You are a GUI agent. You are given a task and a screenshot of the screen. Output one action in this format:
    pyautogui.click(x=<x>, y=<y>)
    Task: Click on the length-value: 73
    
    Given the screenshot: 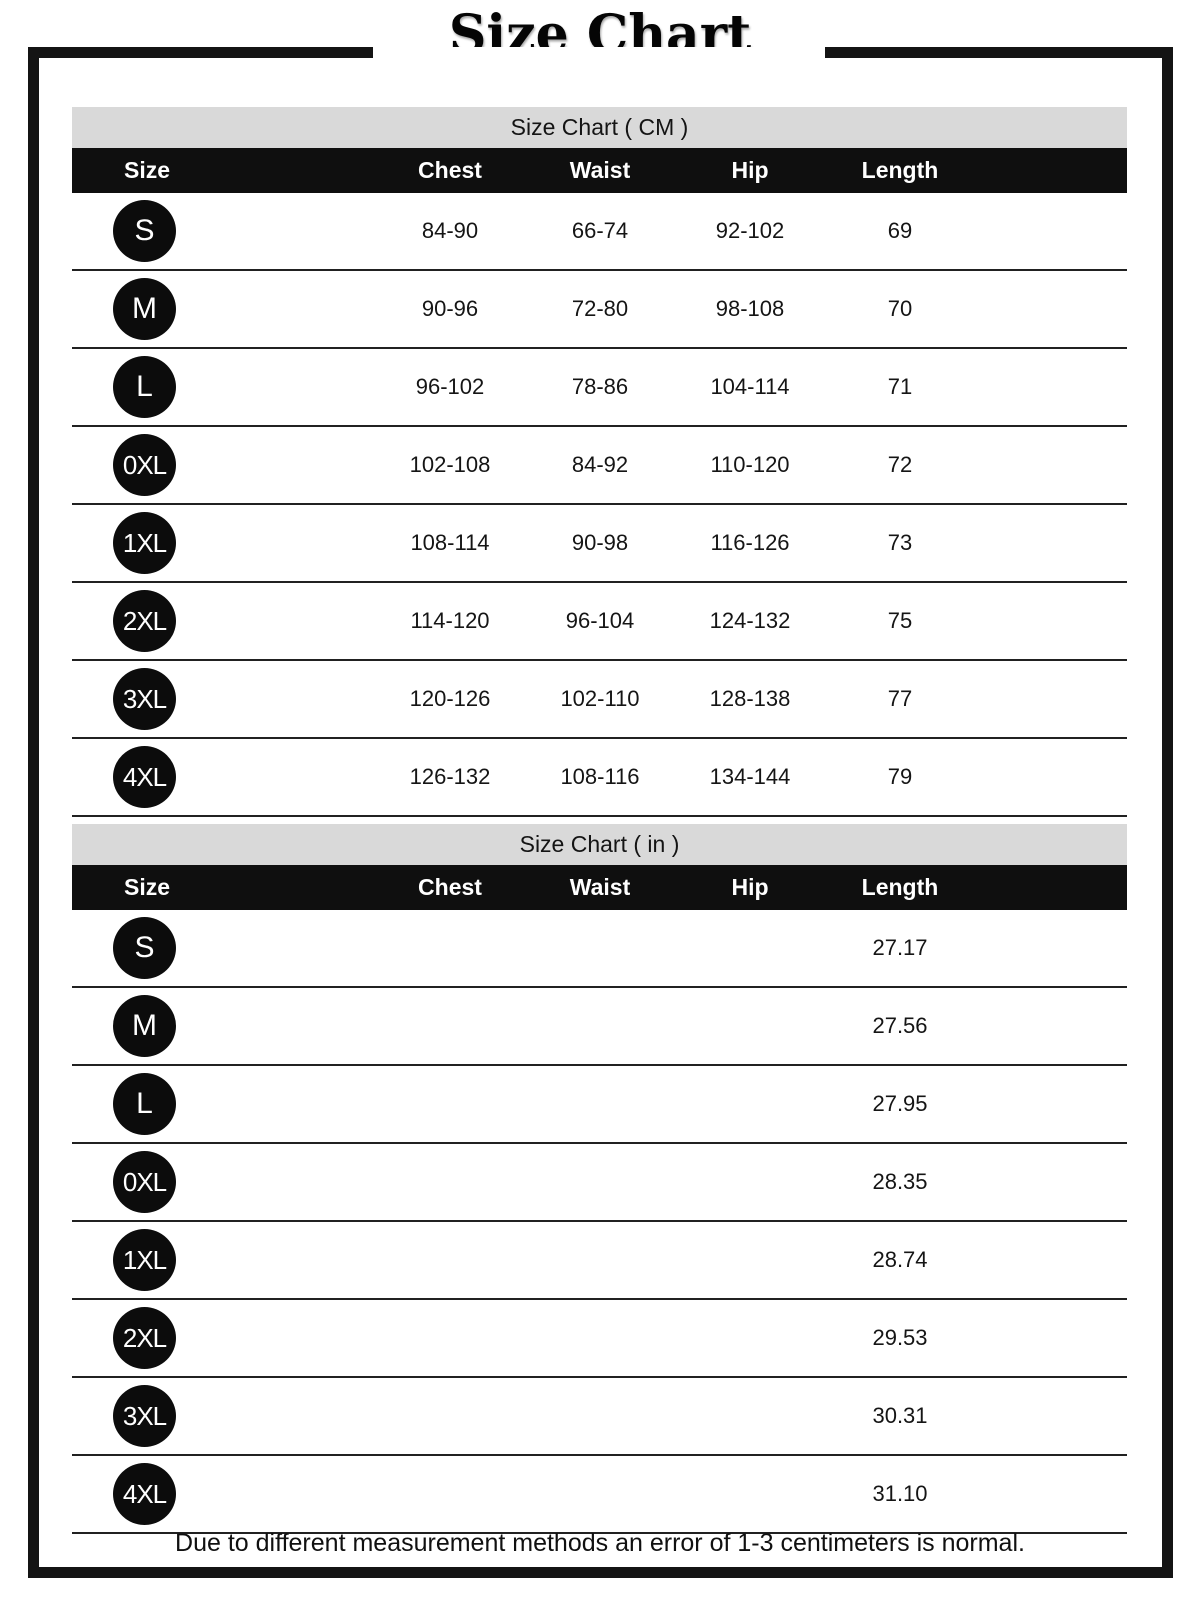 What is the action you would take?
    pyautogui.click(x=900, y=542)
    